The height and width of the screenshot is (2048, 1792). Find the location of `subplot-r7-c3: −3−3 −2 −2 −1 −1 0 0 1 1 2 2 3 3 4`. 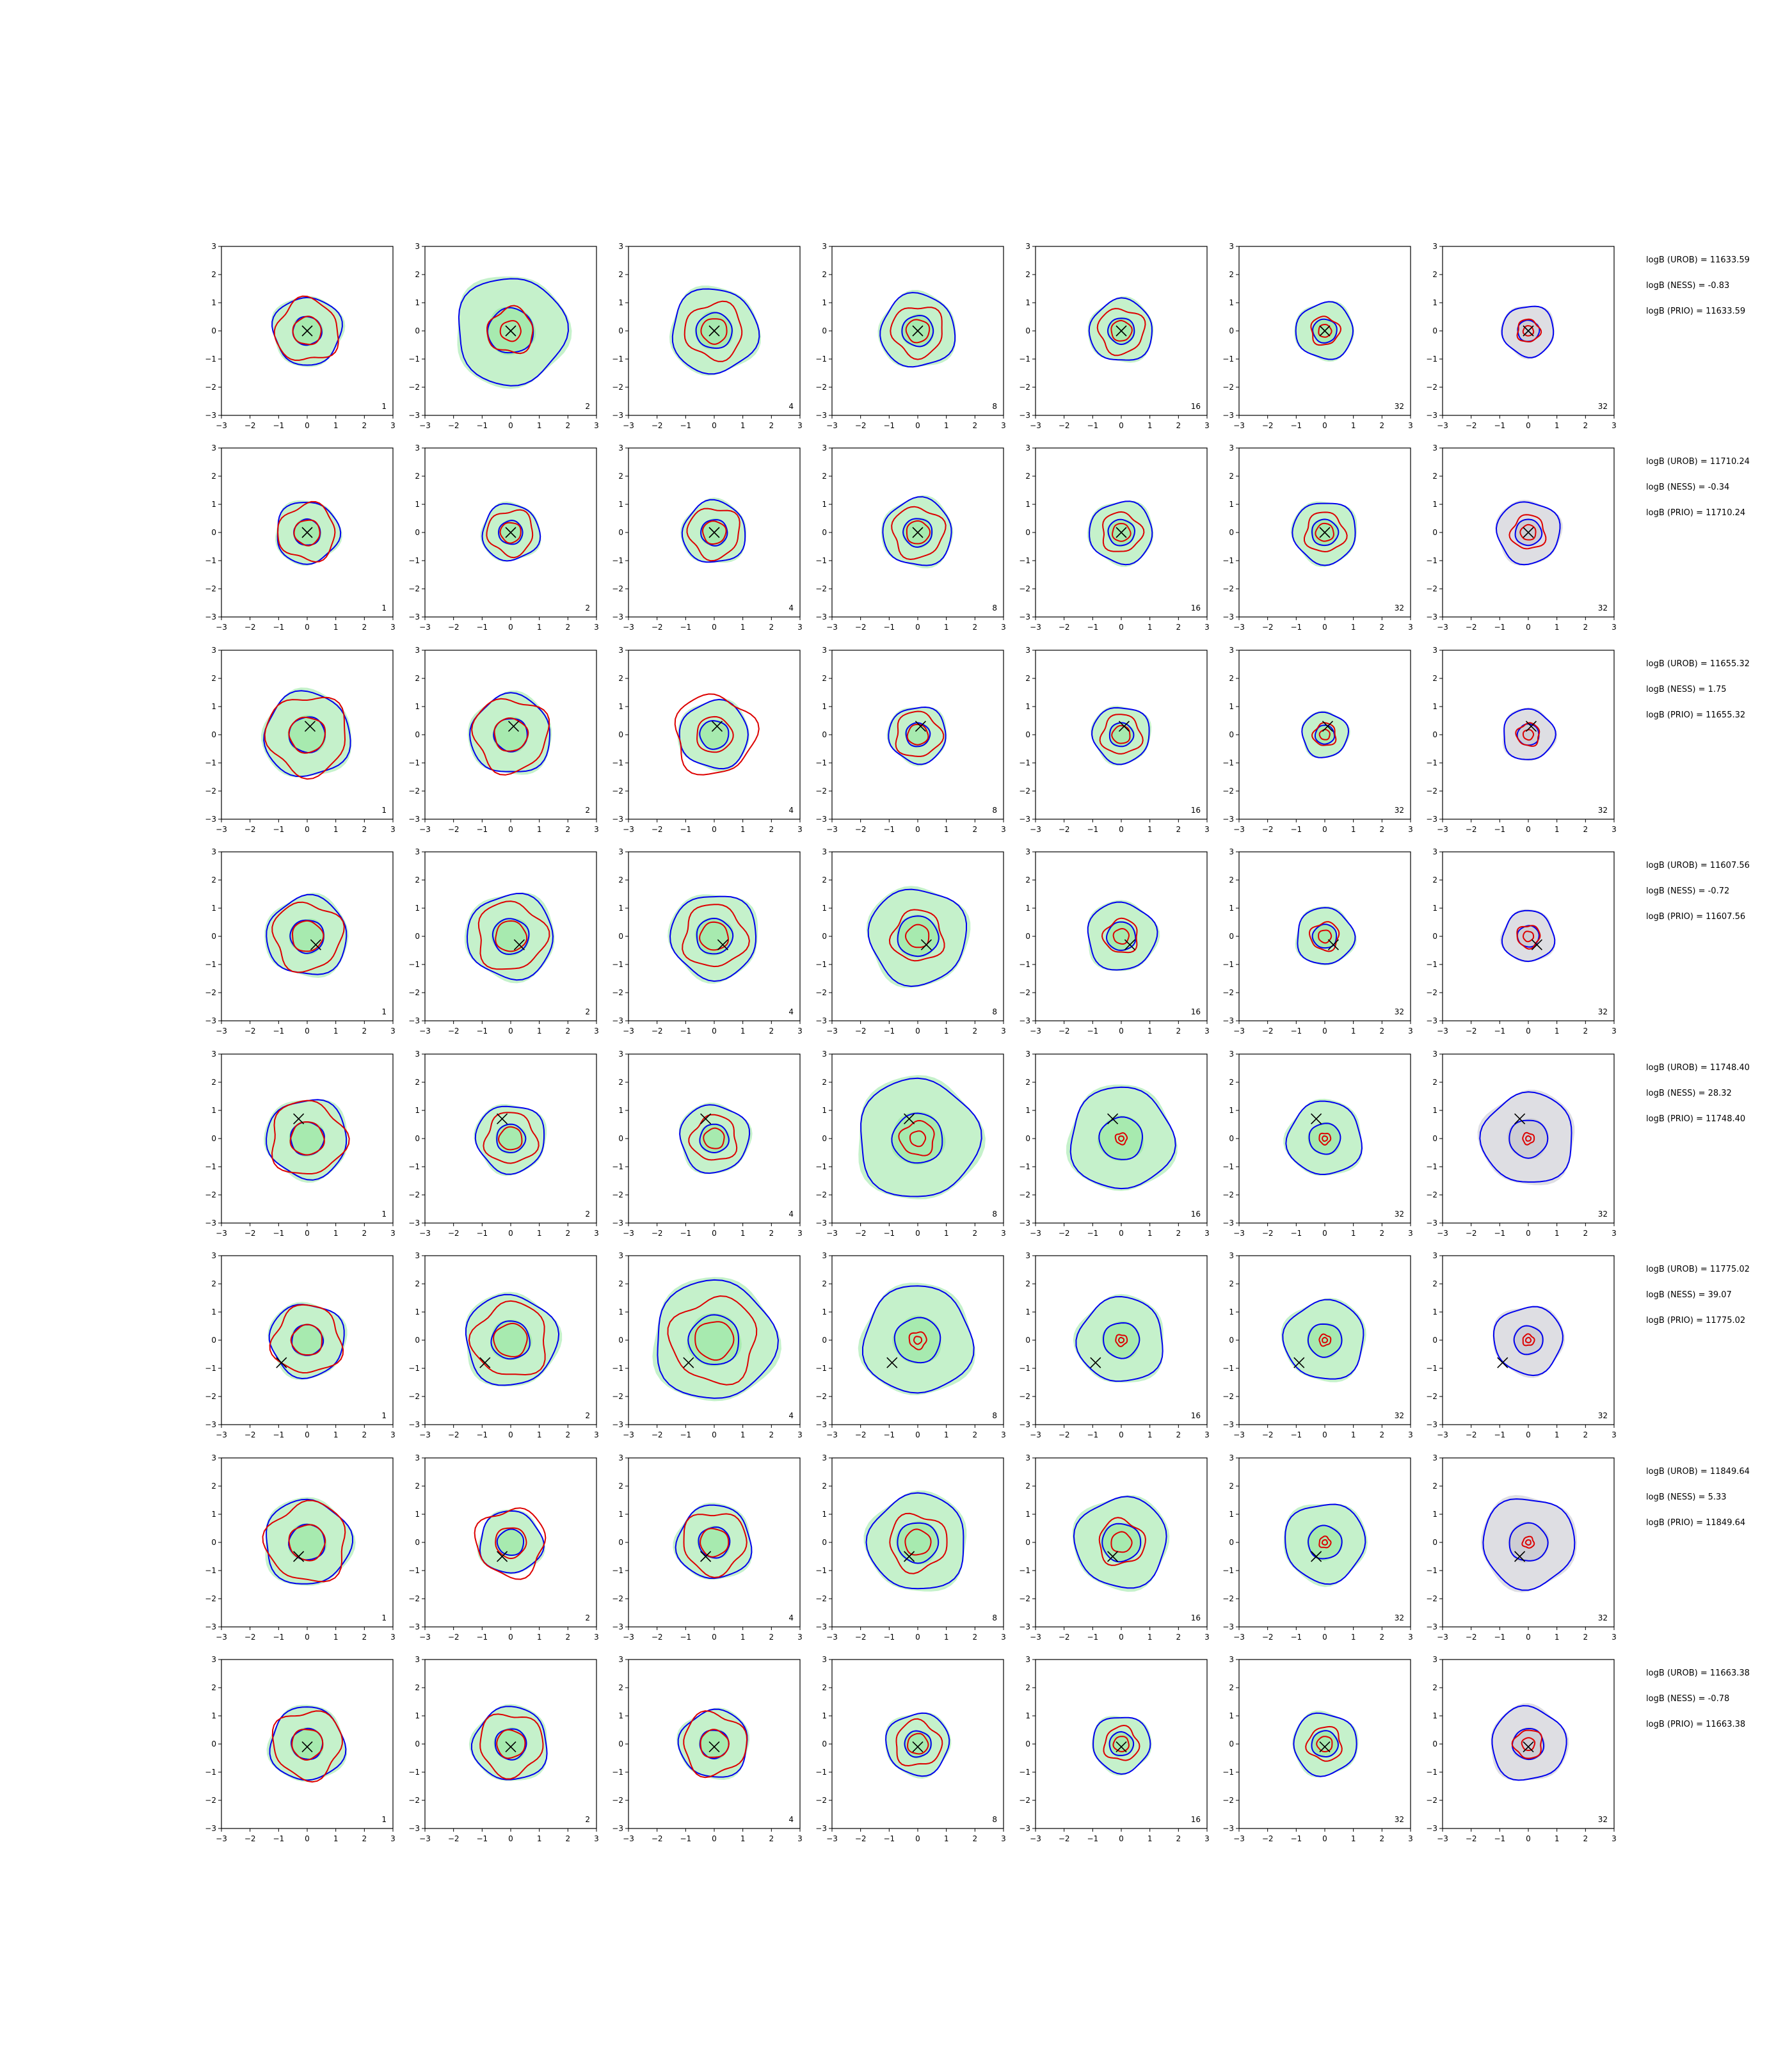

subplot-r7-c3: −3−3 −2 −2 −1 −1 0 0 1 1 2 2 3 3 4 is located at coordinates (707, 1547).